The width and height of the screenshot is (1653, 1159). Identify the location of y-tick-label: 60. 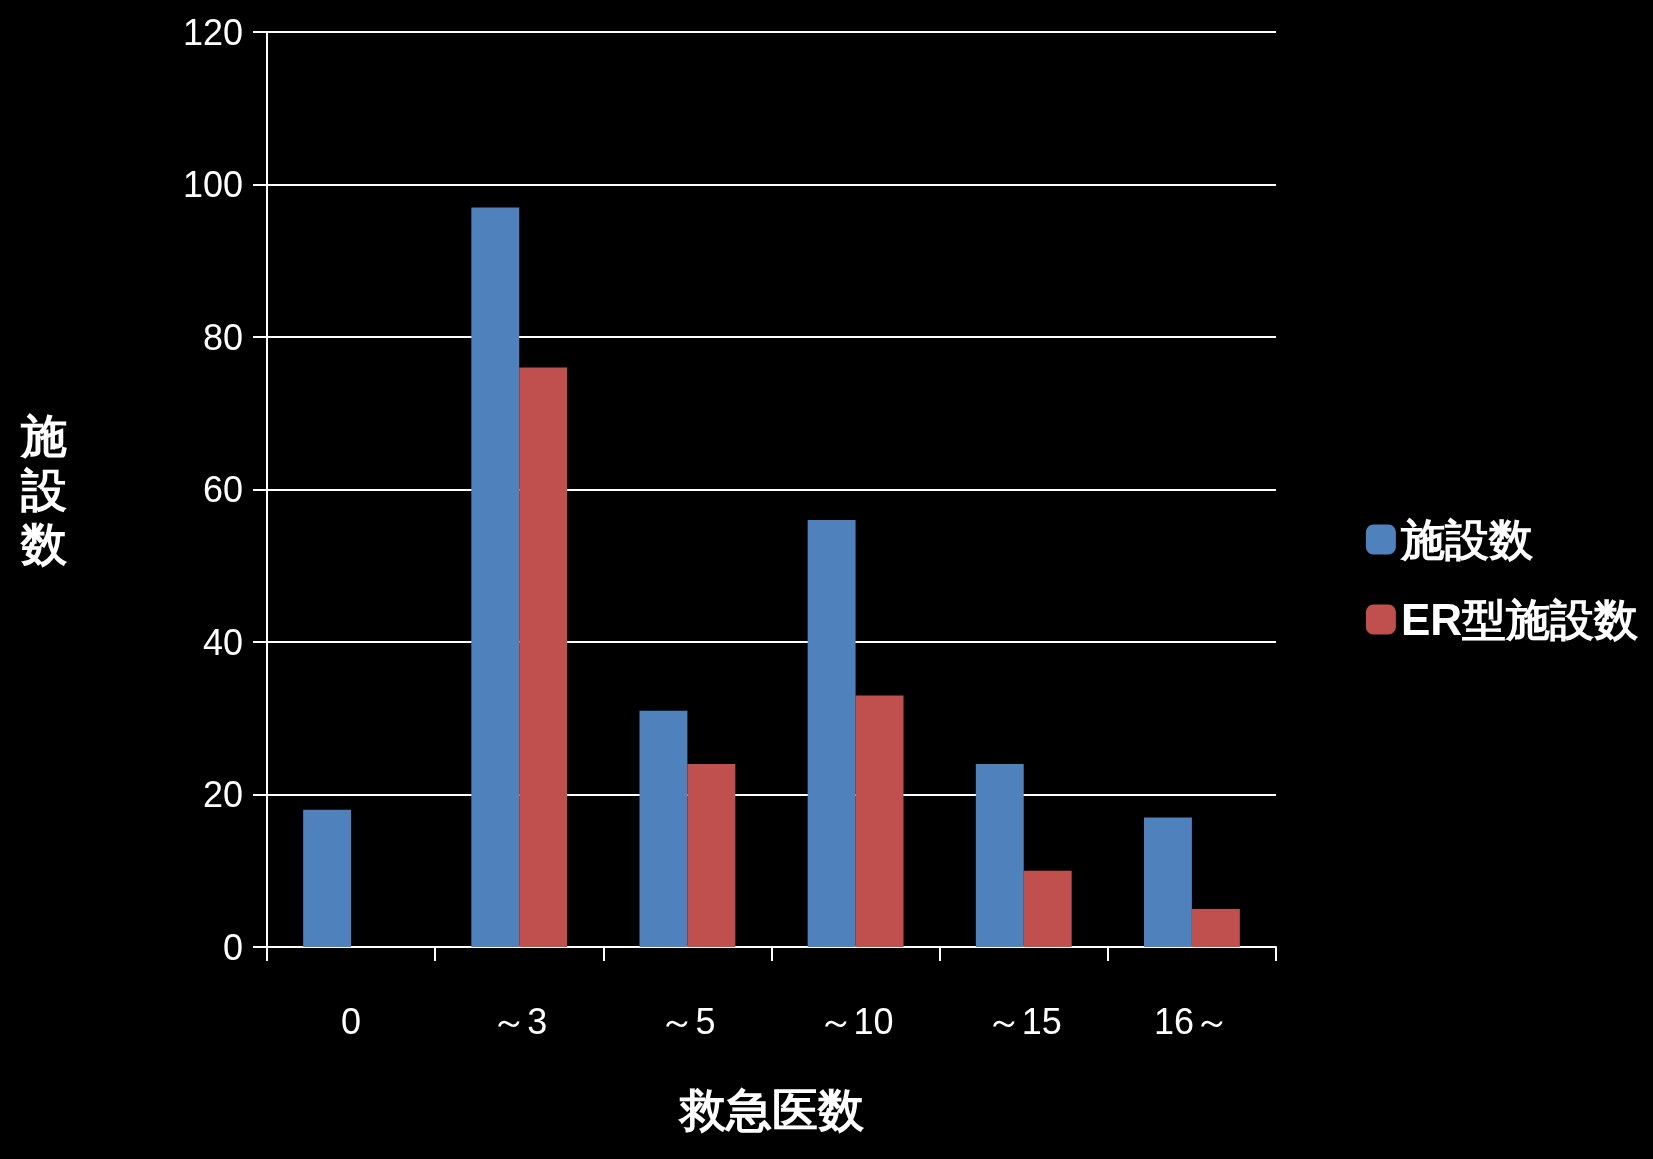
(222, 489).